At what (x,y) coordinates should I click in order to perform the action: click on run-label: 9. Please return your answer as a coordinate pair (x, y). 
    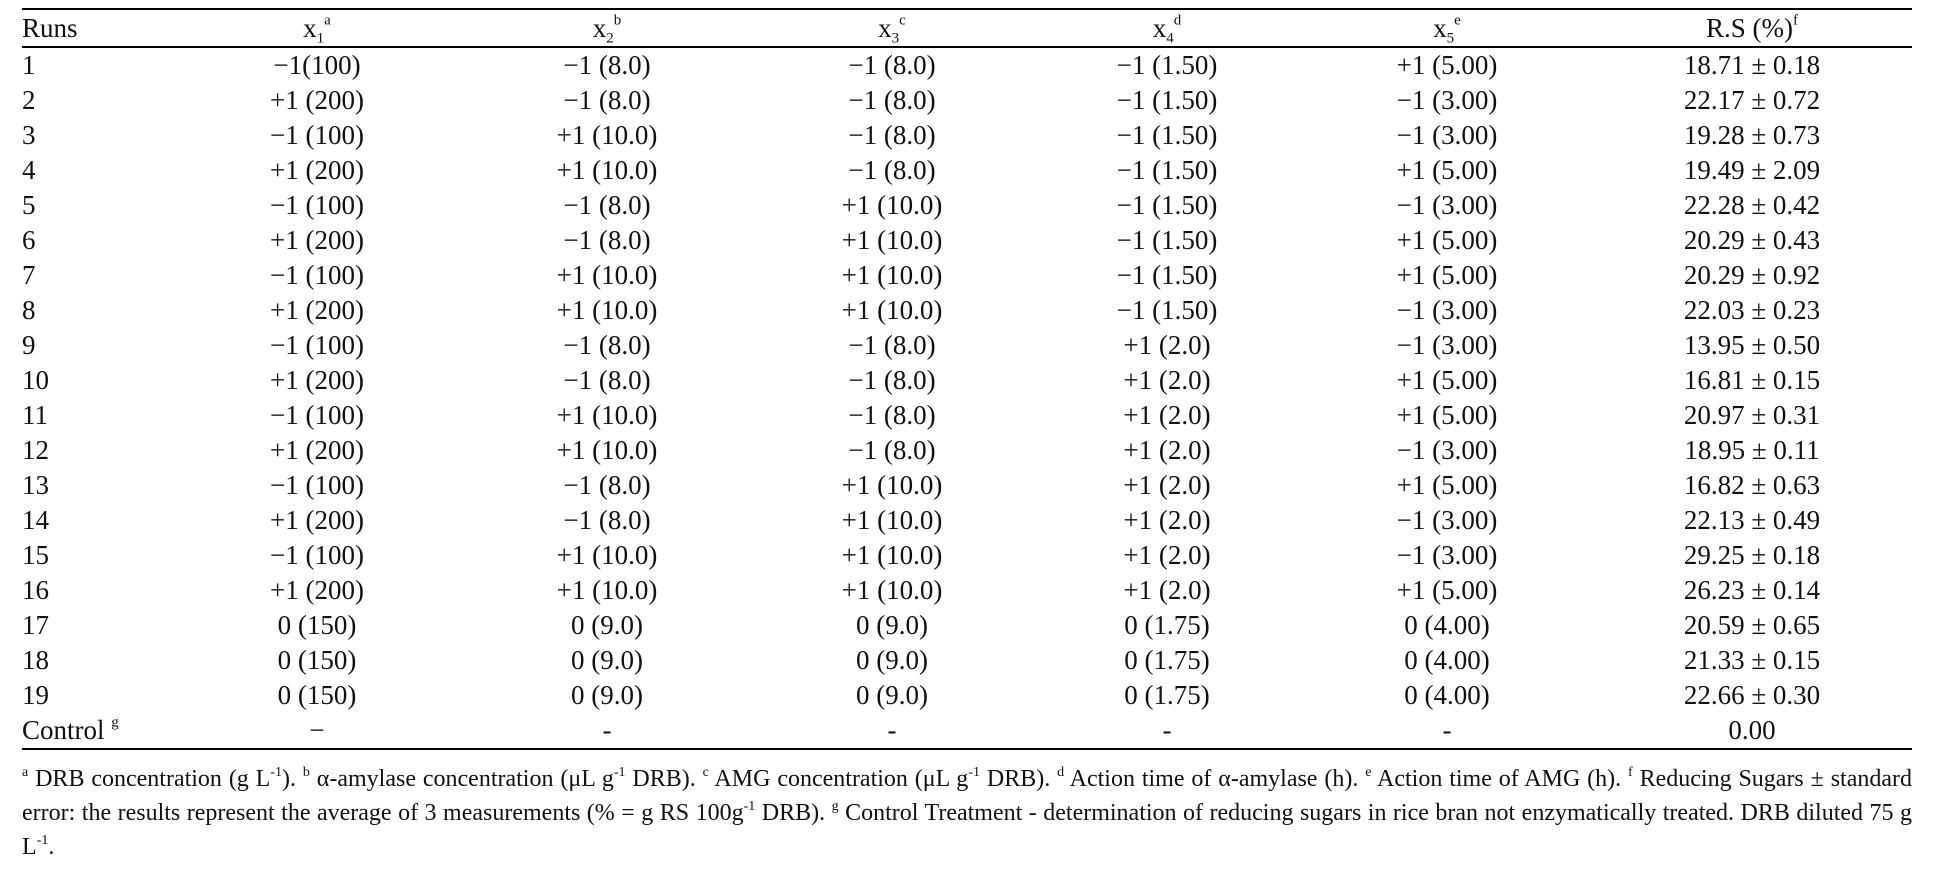
    Looking at the image, I should click on (29, 345).